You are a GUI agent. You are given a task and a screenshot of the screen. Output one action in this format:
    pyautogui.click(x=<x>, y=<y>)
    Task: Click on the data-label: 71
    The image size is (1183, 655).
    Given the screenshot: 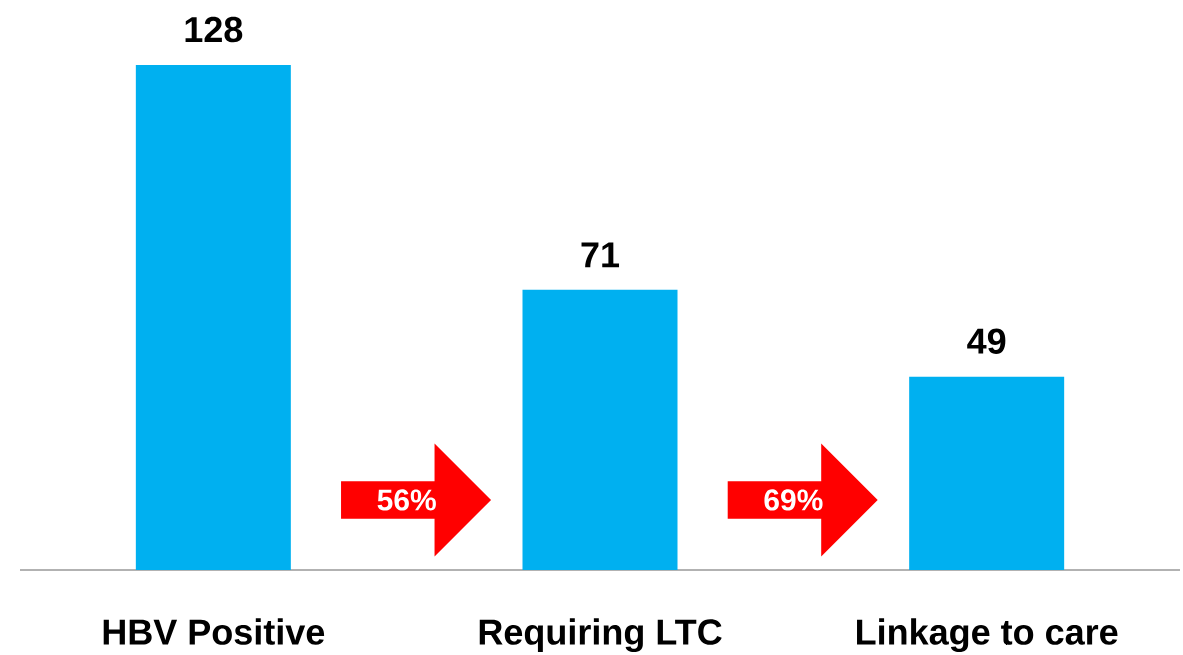 What is the action you would take?
    pyautogui.click(x=600, y=255)
    